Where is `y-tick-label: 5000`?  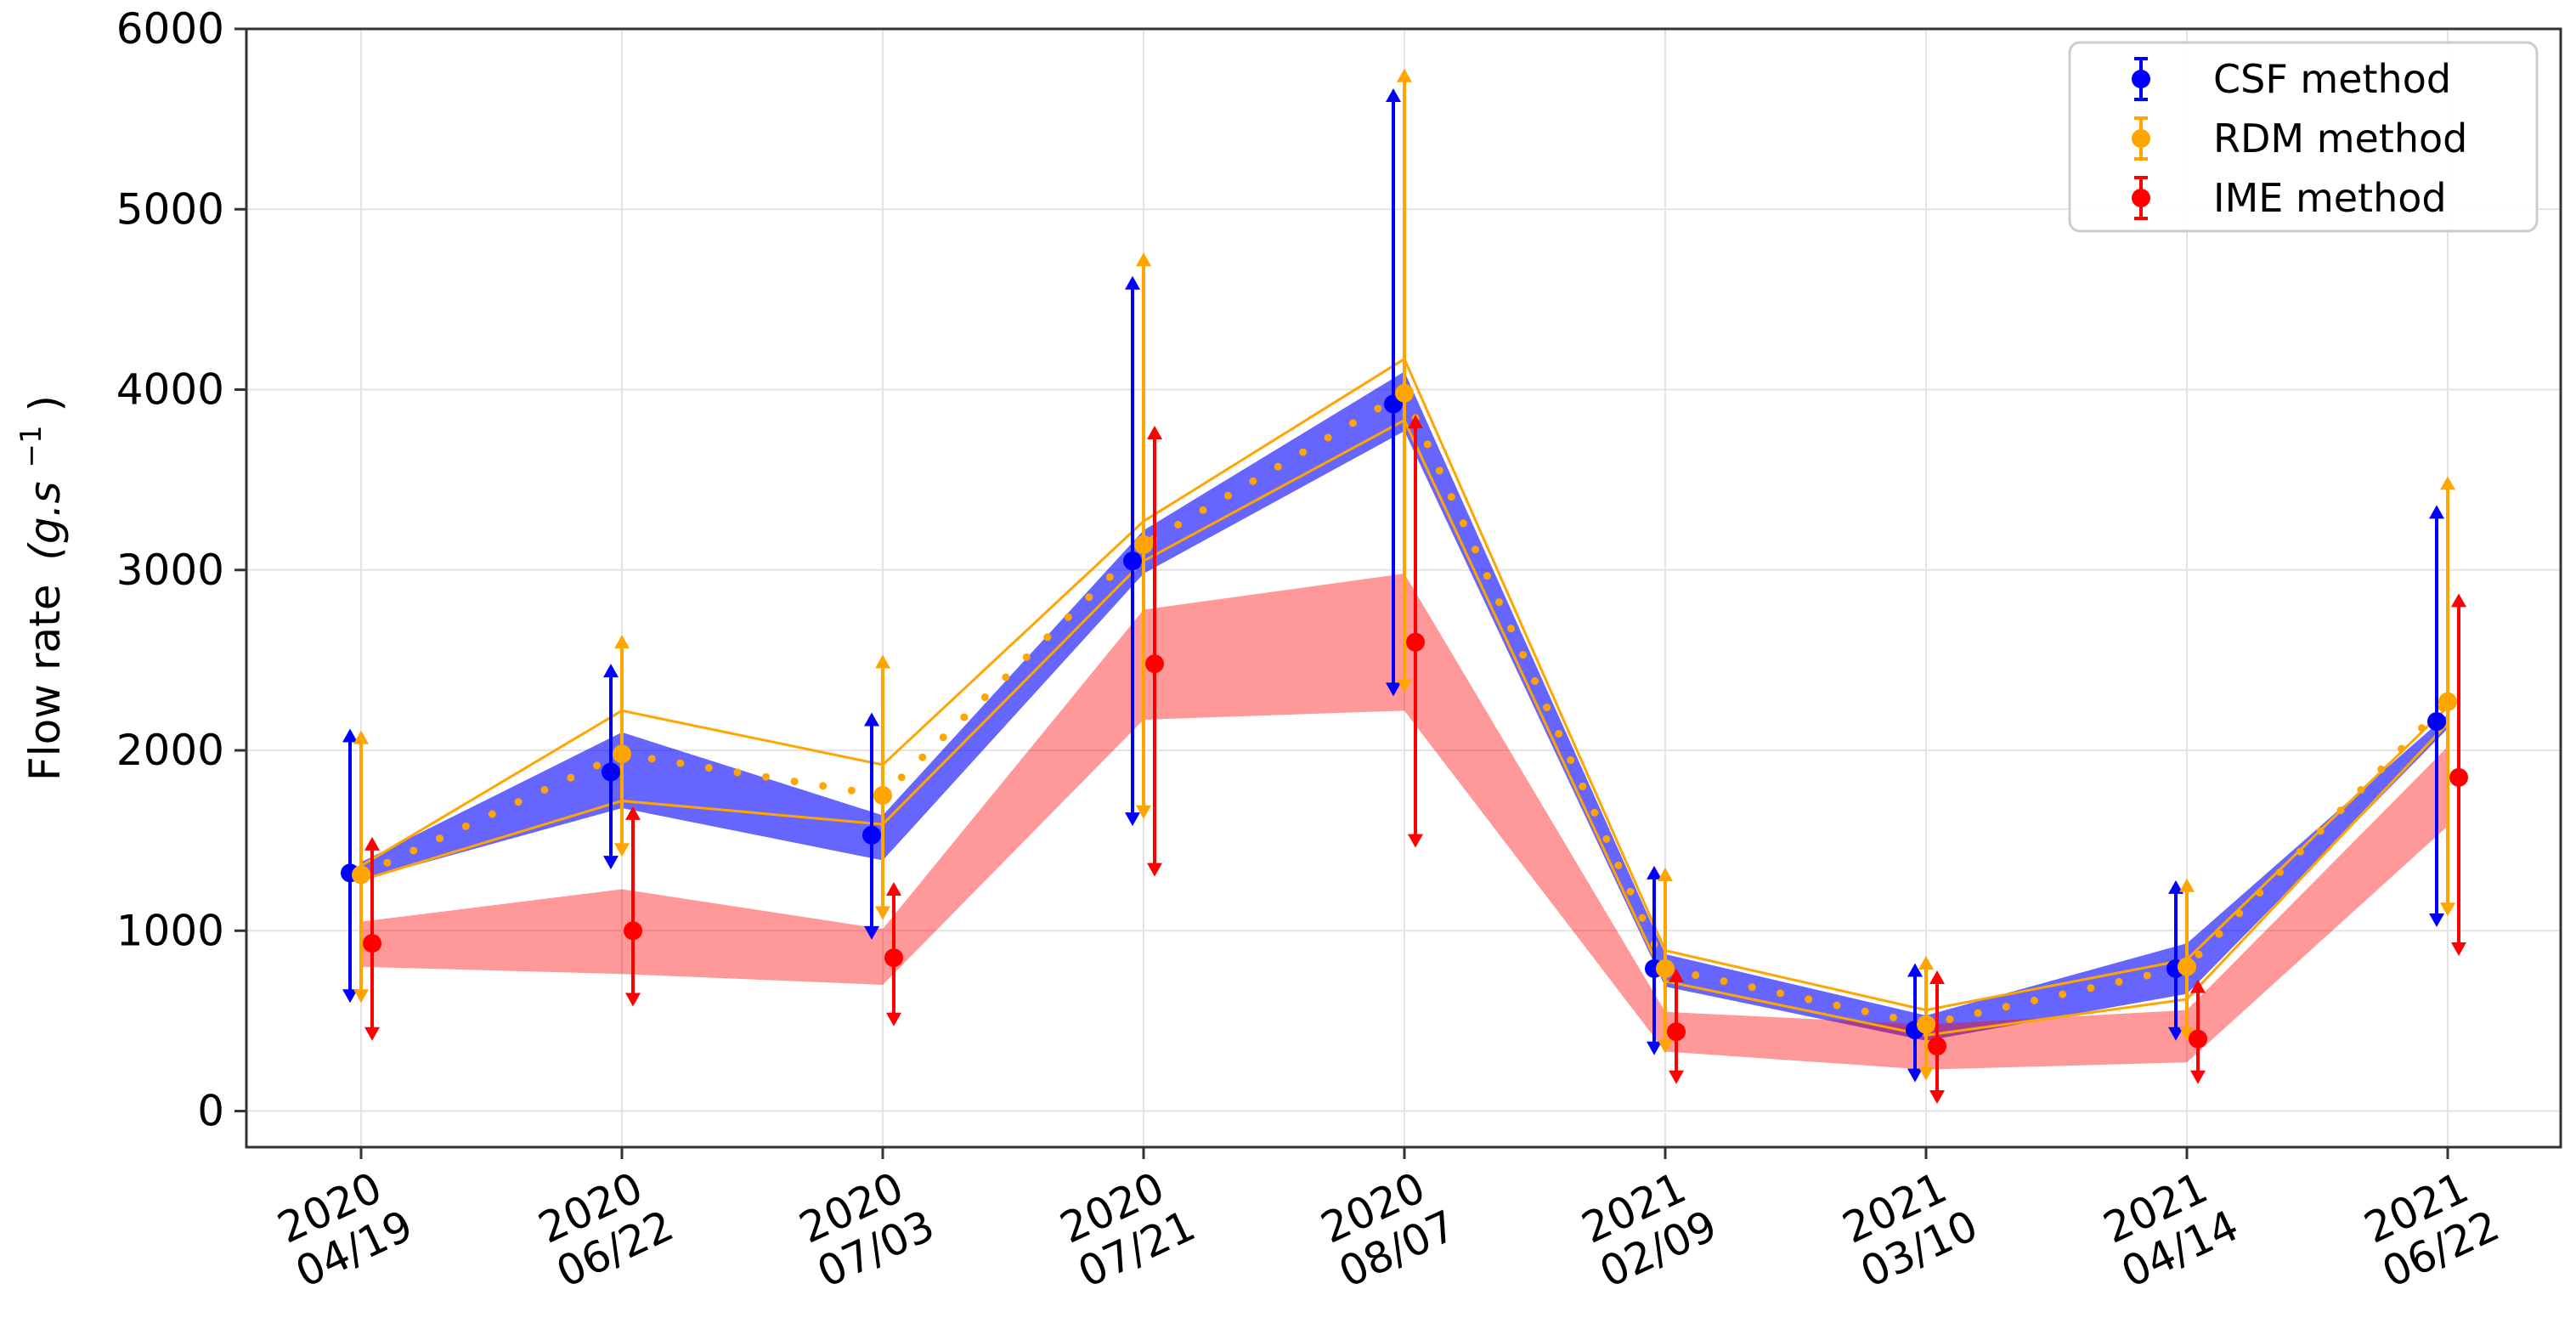 y-tick-label: 5000 is located at coordinates (170, 209).